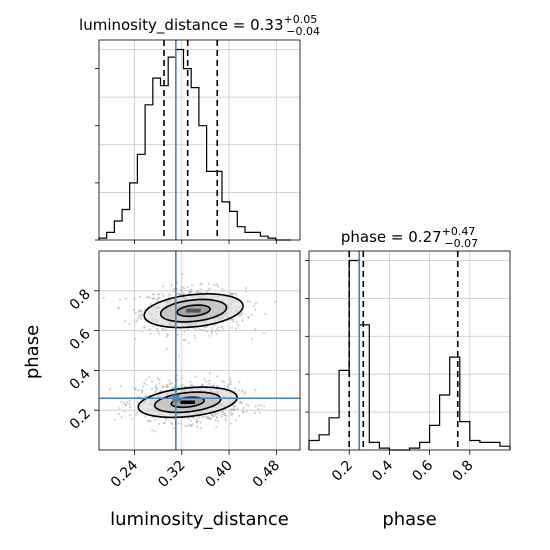 Image resolution: width=550 pixels, height=550 pixels. Describe the element at coordinates (193, 310) in the screenshot. I see `contour-0-middle` at that location.